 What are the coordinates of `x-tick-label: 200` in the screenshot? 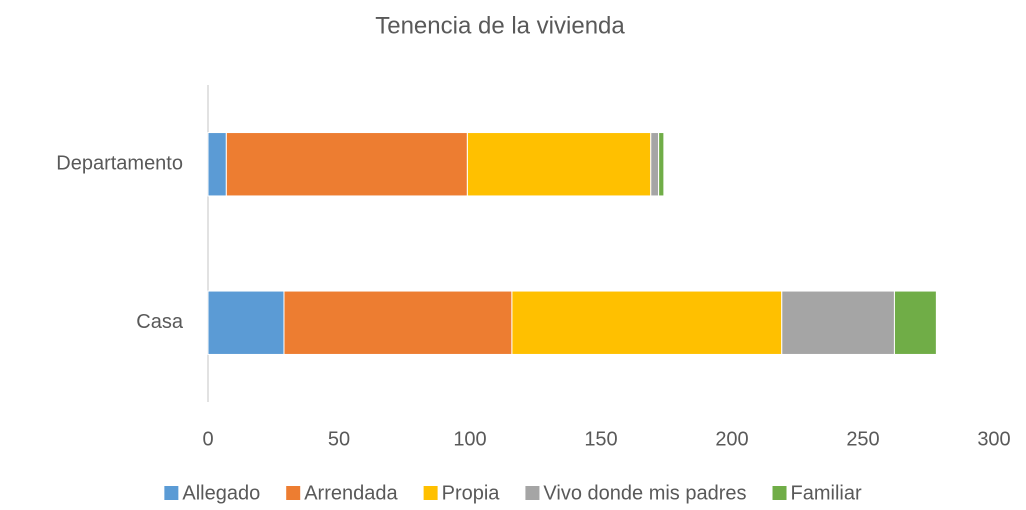 It's located at (731, 439).